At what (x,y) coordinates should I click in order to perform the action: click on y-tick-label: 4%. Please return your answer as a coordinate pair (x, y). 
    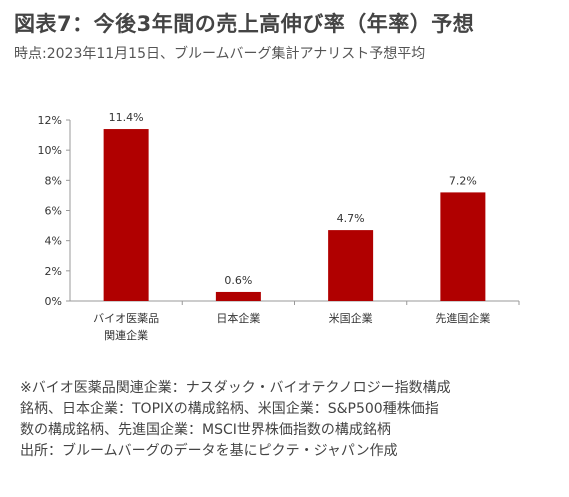
    Looking at the image, I should click on (53, 241).